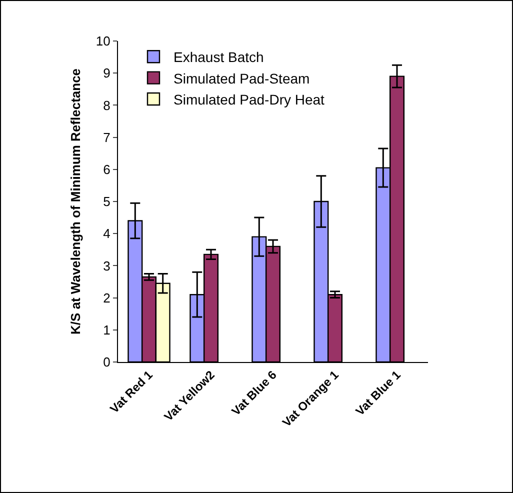 Image resolution: width=513 pixels, height=493 pixels. I want to click on legend-label: Exhaust Batch, so click(219, 57).